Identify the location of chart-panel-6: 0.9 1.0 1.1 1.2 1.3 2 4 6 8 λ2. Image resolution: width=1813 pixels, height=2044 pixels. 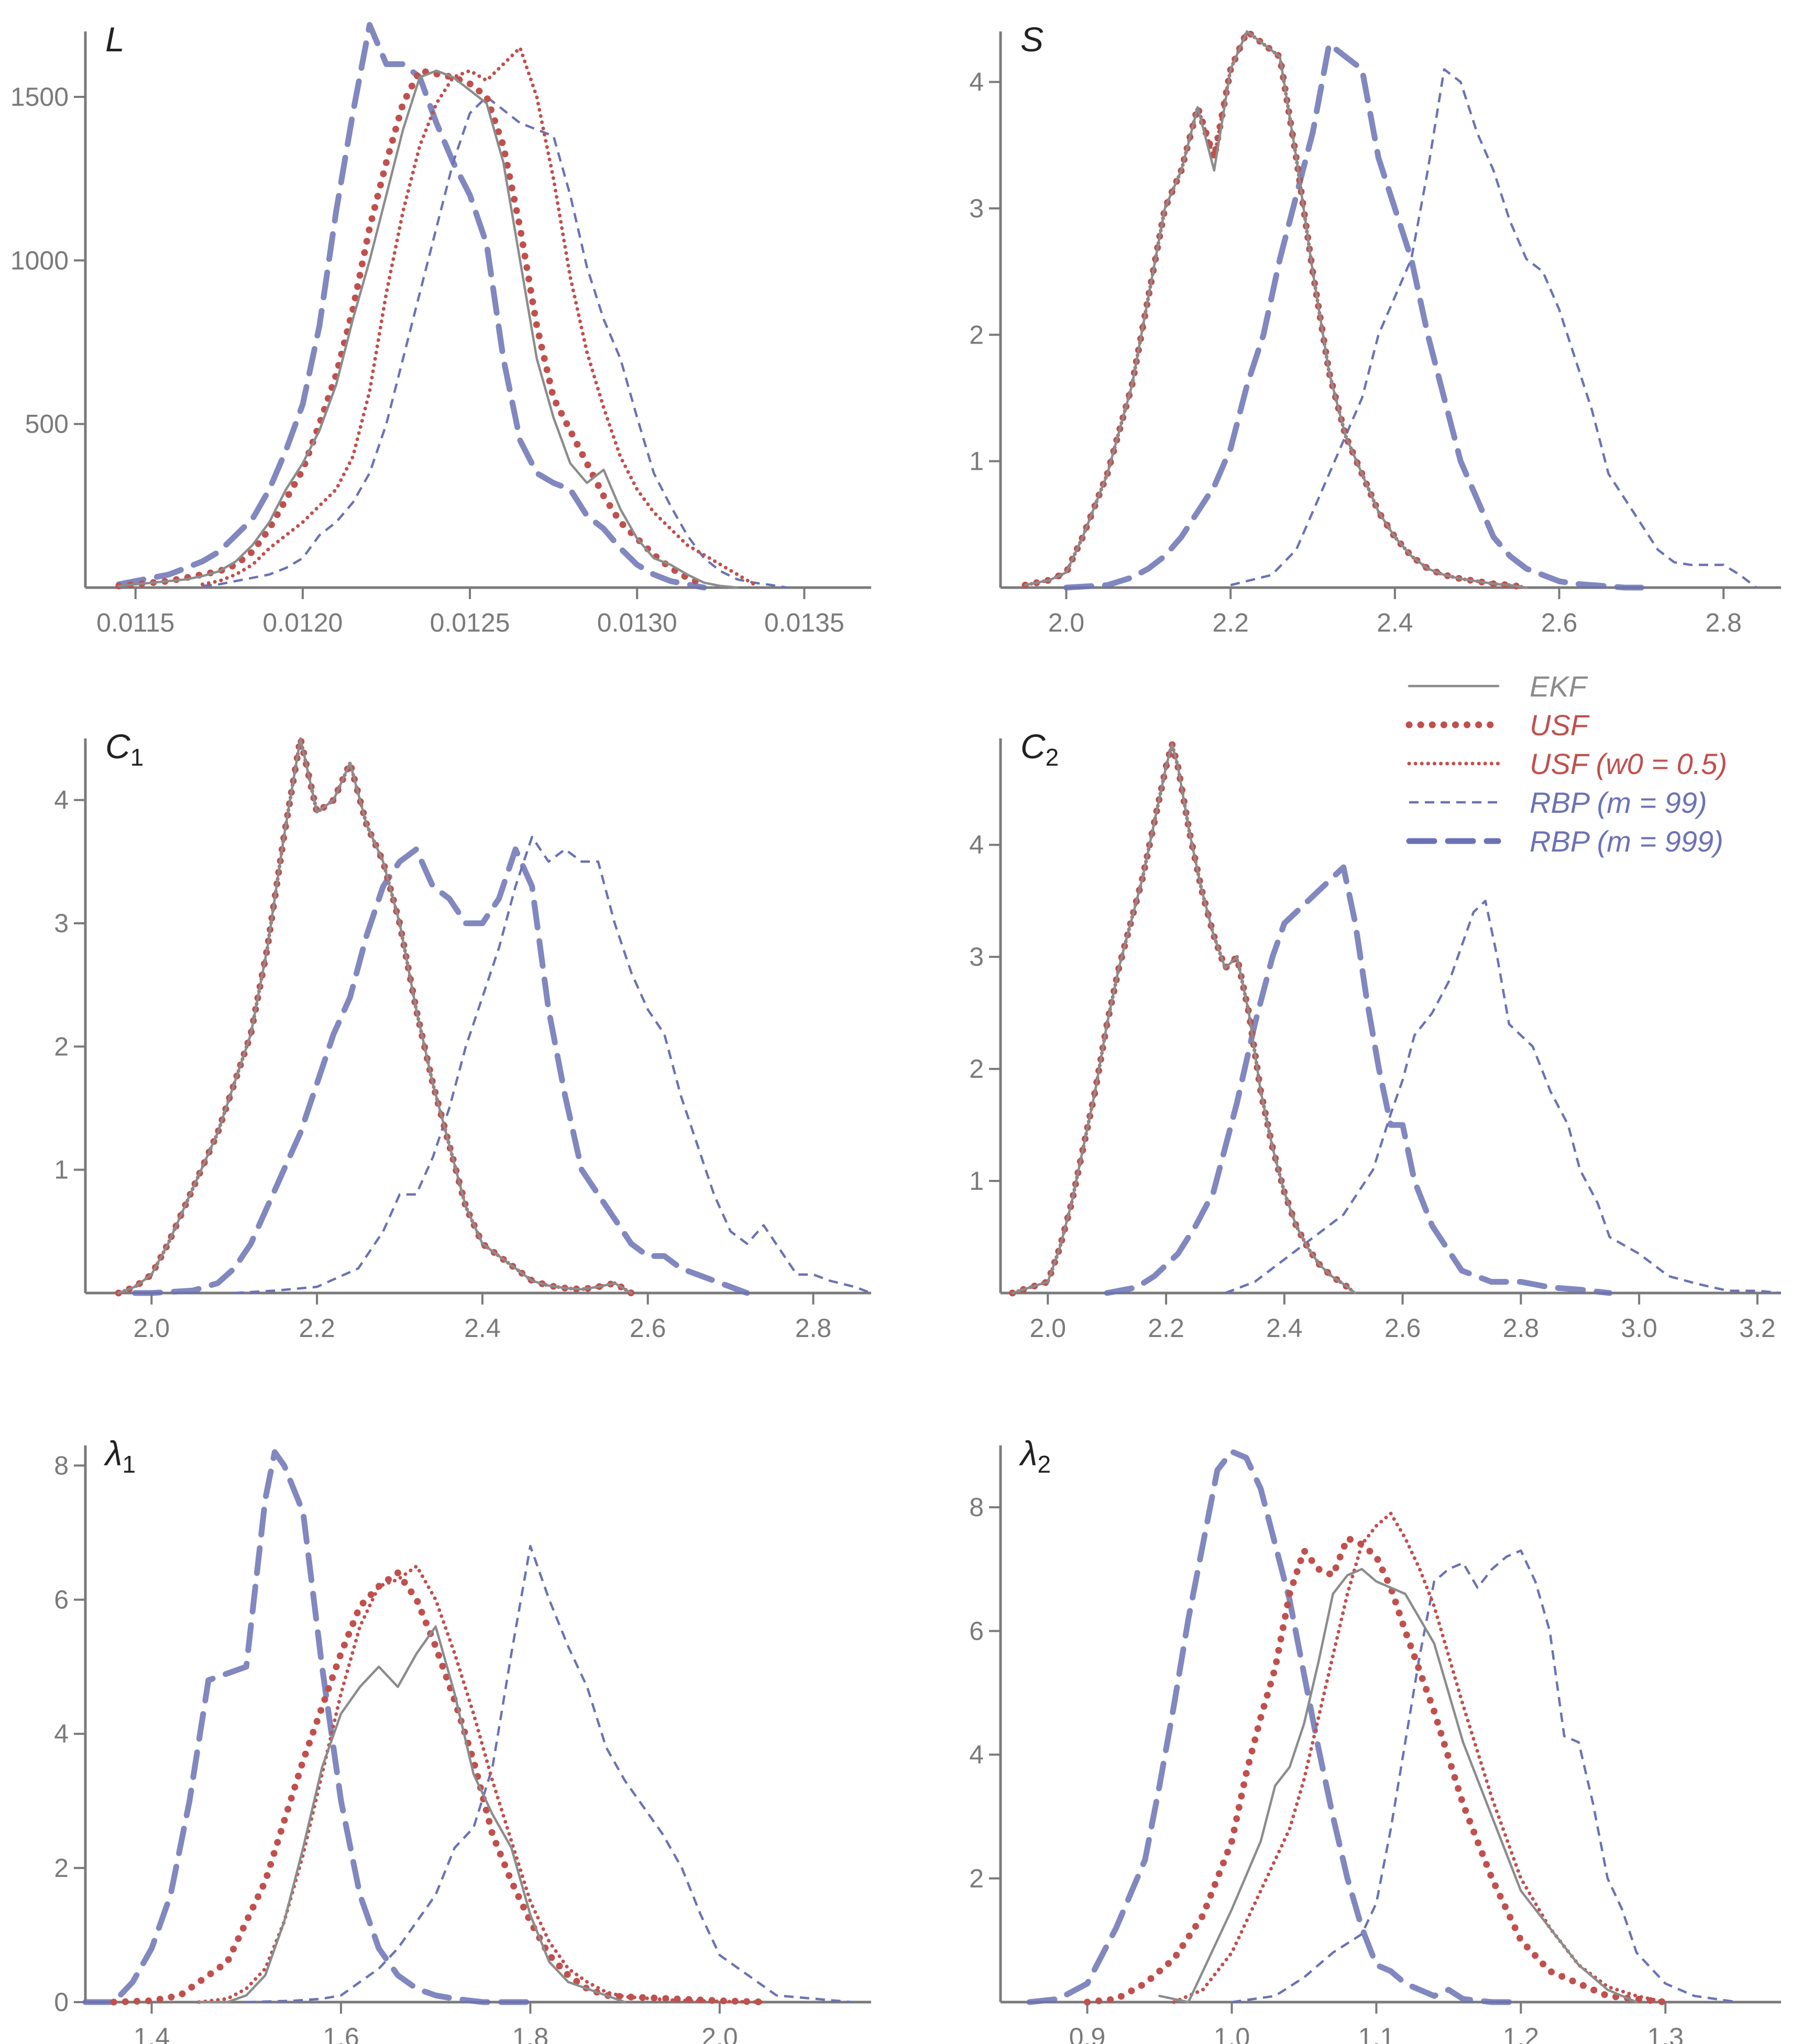
(1375, 1739).